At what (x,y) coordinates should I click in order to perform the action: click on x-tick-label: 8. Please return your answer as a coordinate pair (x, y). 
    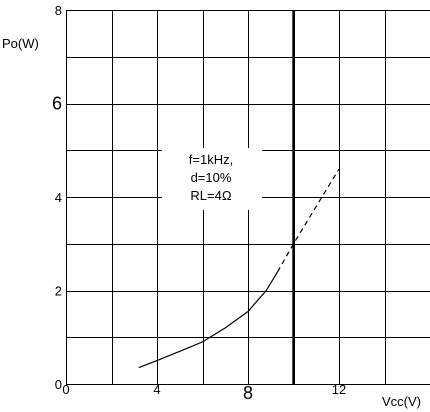
    Looking at the image, I should click on (248, 393).